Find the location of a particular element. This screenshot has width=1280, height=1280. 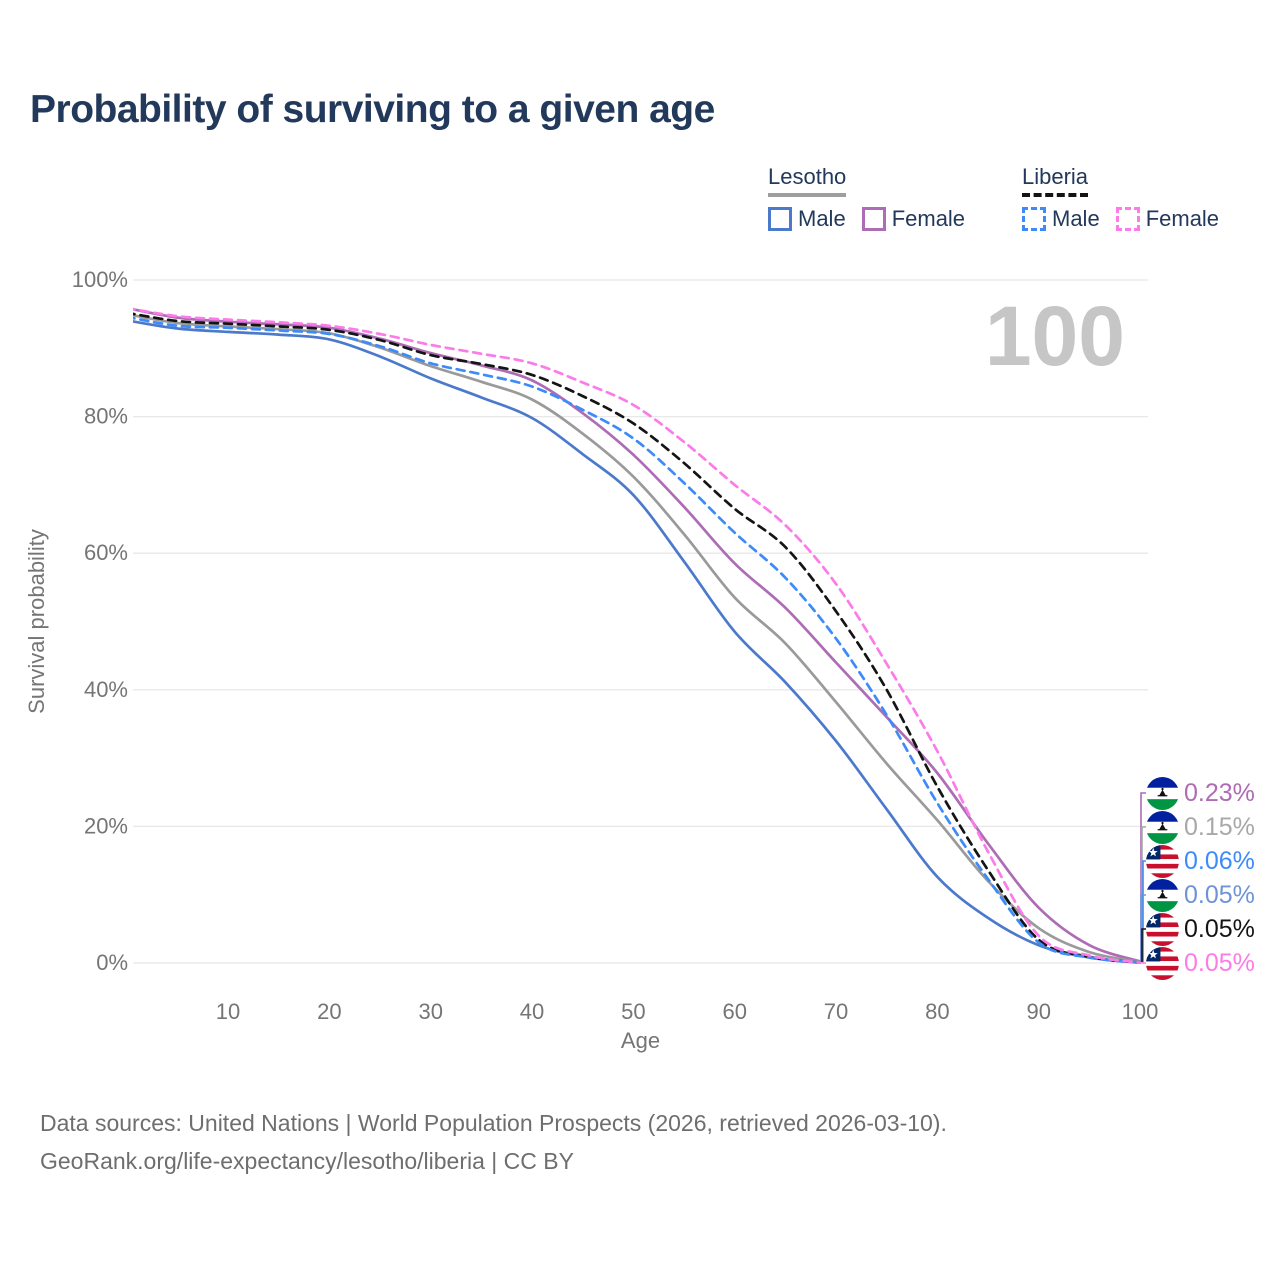

x-tick-label-50: 50 is located at coordinates (633, 1011).